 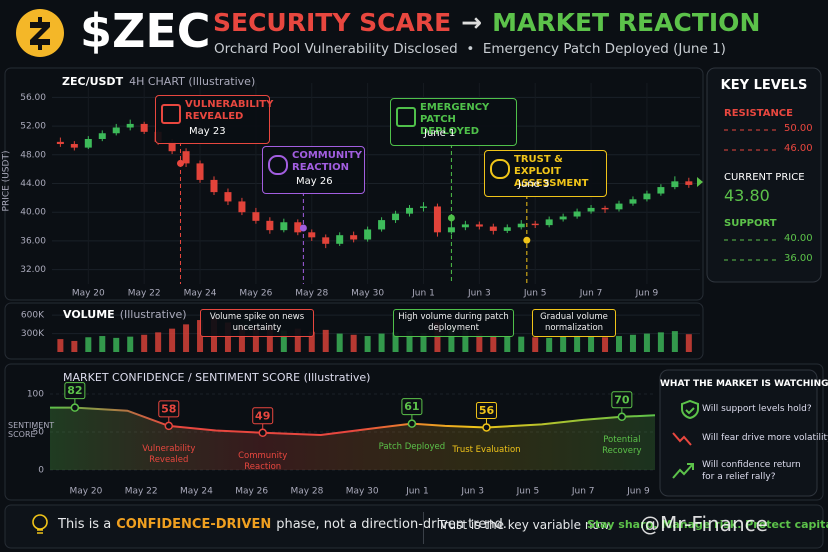 What do you see at coordinates (352, 438) in the screenshot?
I see `sentiment-area` at bounding box center [352, 438].